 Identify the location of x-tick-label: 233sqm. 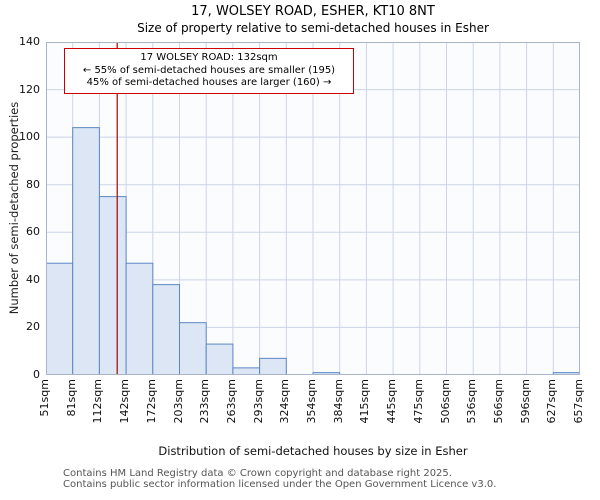
(205, 401).